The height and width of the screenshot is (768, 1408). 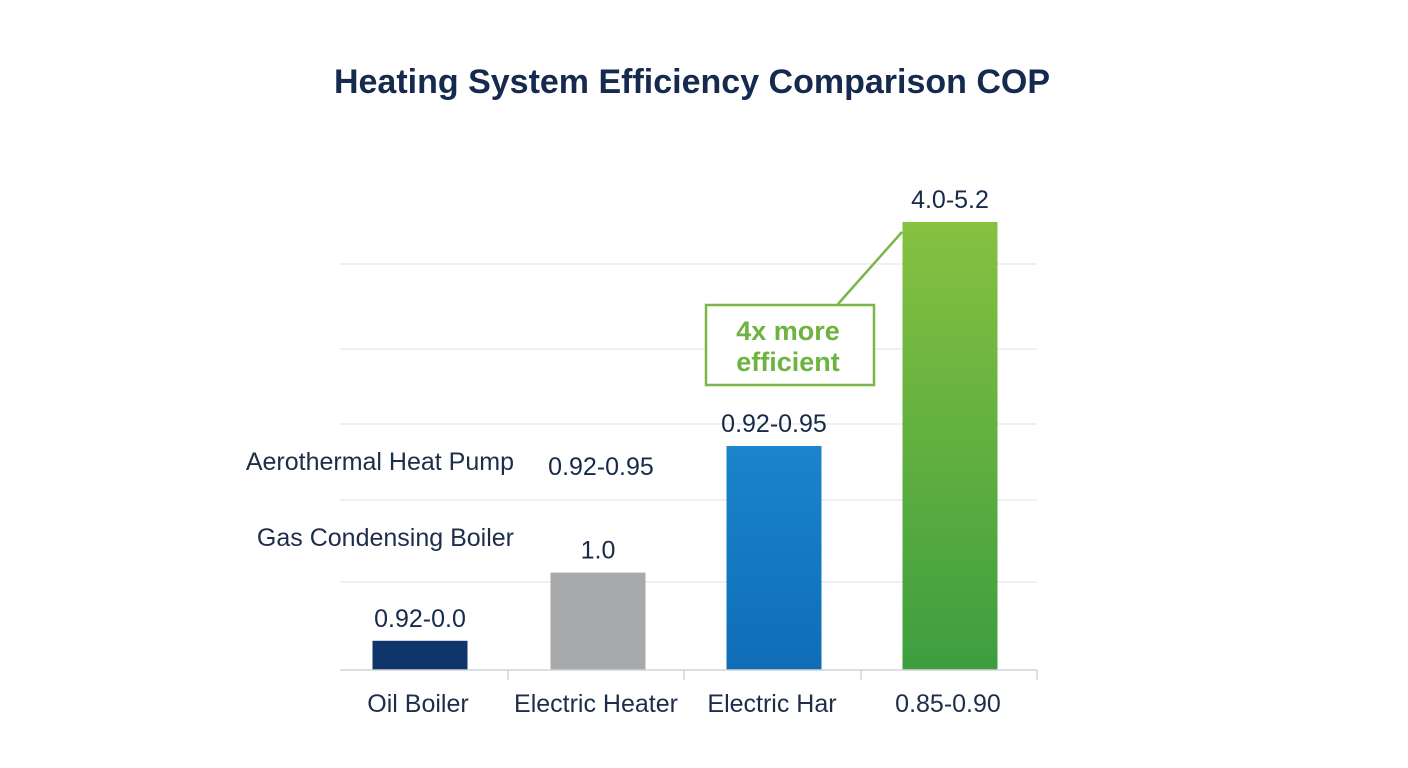 What do you see at coordinates (385, 538) in the screenshot?
I see `side-label-gas-condensing: Gas Condensing Boiler` at bounding box center [385, 538].